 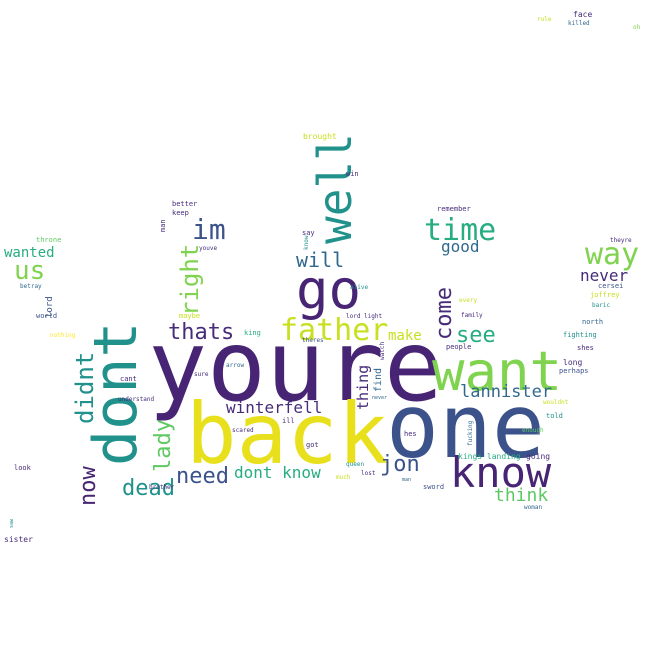 What do you see at coordinates (407, 480) in the screenshot?
I see `word-man-small: man` at bounding box center [407, 480].